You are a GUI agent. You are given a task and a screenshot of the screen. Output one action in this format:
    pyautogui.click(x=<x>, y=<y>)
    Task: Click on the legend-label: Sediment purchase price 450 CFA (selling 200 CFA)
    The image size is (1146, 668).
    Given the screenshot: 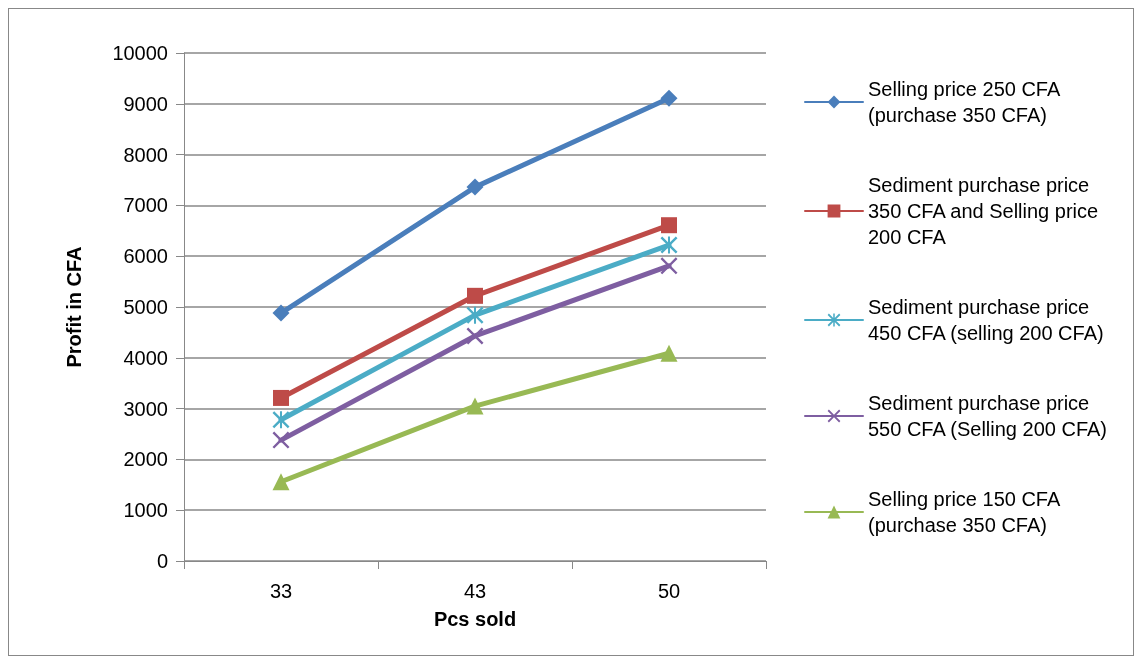 What is the action you would take?
    pyautogui.click(x=986, y=320)
    